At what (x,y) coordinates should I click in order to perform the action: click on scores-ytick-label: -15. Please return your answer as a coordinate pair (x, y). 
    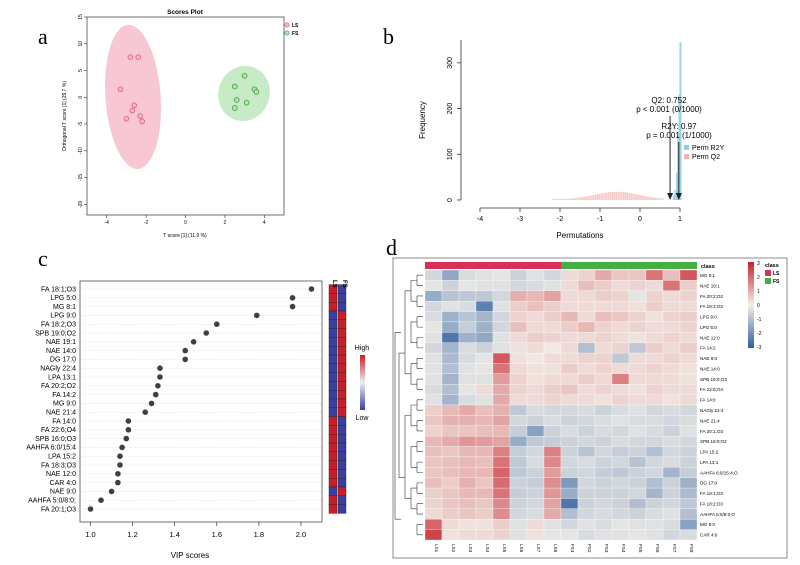
    Looking at the image, I should click on (81, 177).